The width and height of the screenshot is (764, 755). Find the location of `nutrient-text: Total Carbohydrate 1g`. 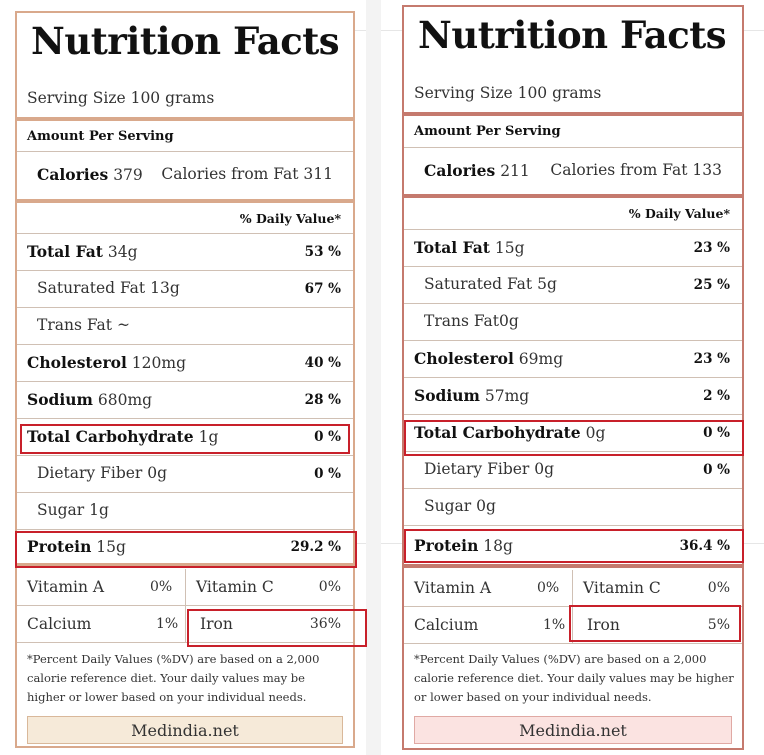

nutrient-text: Total Carbohydrate 1g is located at coordinates (122, 436).